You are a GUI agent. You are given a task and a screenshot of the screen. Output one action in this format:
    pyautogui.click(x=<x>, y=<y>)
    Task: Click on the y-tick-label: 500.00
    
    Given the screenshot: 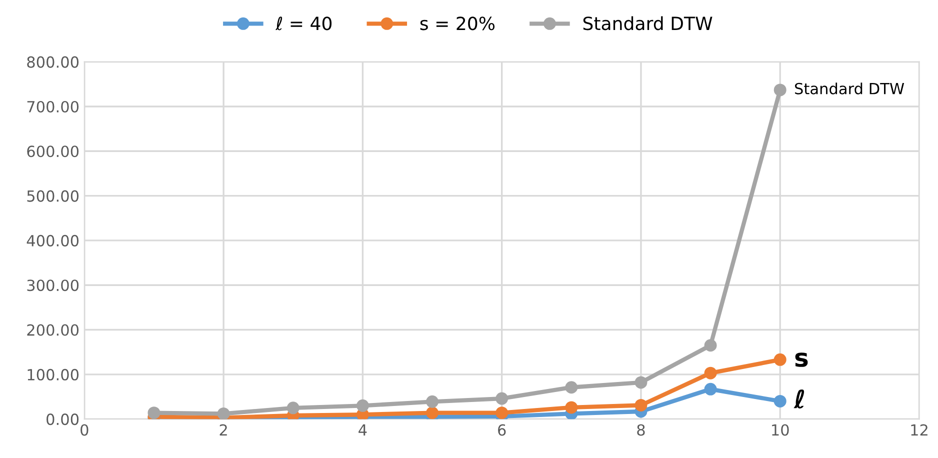 What is the action you would take?
    pyautogui.click(x=53, y=196)
    